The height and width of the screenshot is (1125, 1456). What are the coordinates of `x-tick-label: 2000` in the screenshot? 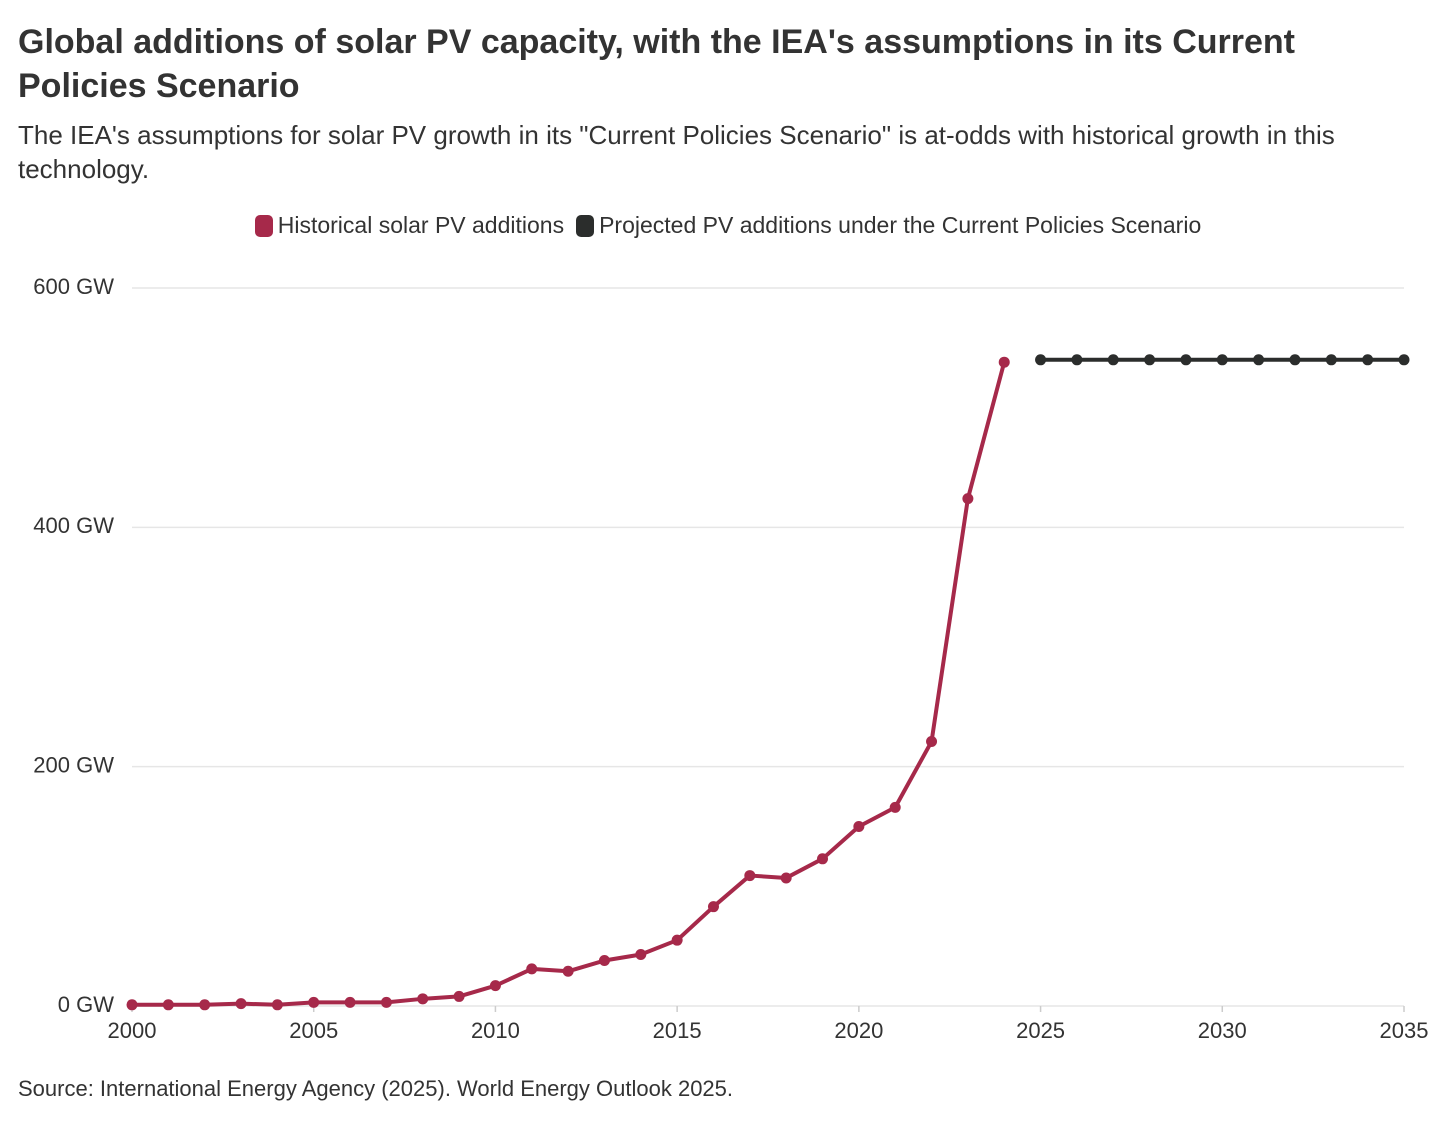 It's located at (132, 1030).